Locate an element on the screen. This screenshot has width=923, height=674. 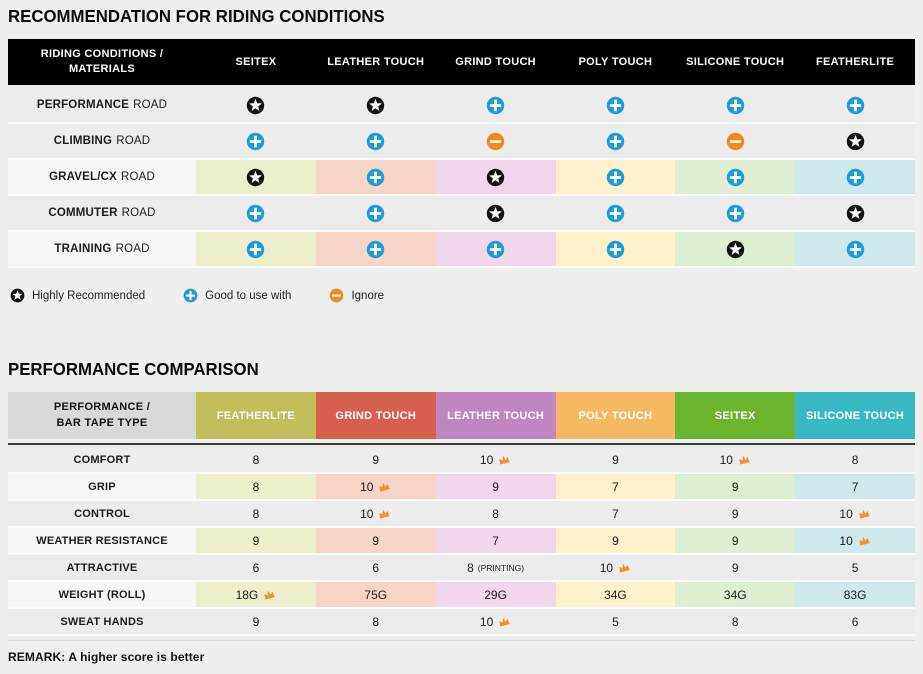
riding-conditions-title: RECOMMENDATION FOR RIDING CONDITIONS is located at coordinates (196, 16).